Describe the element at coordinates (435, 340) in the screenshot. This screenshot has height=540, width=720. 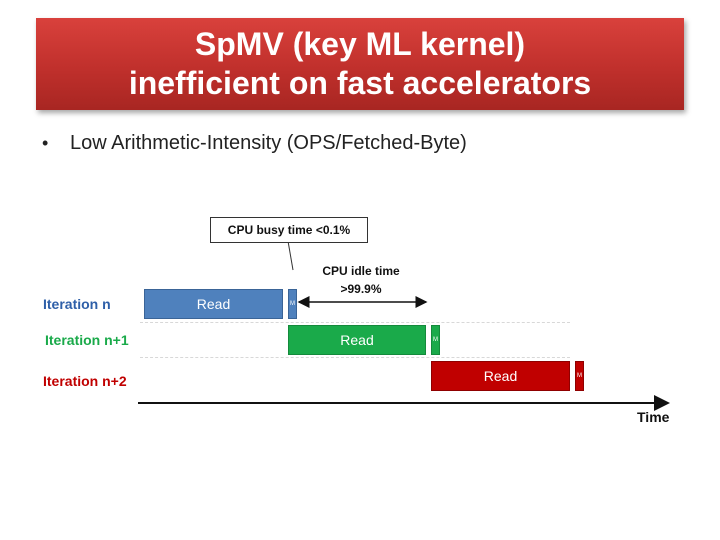
I see `m-box-iteration-n1: M` at that location.